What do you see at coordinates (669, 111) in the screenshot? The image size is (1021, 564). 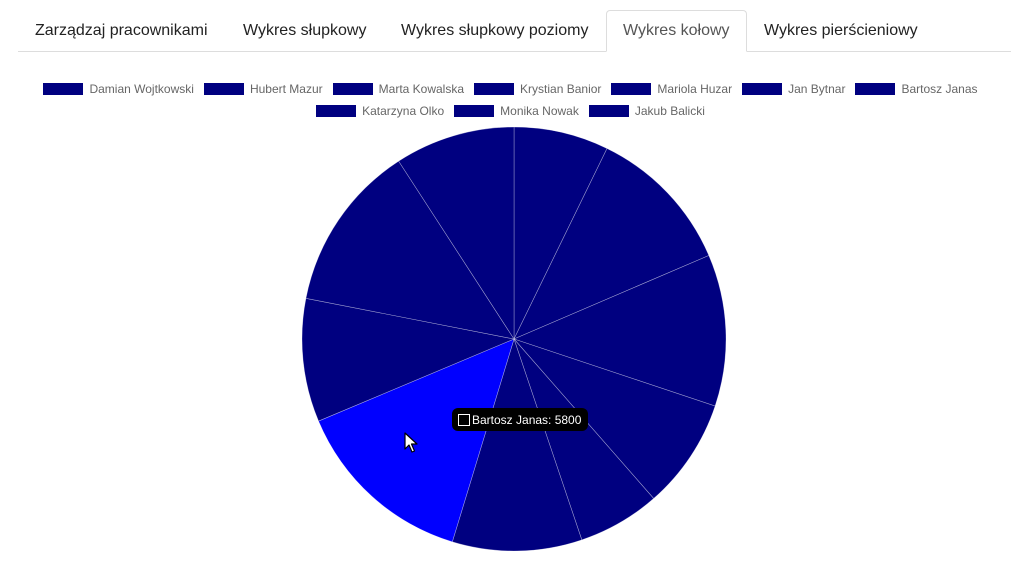 I see `legend-label: Jakub Balicki` at bounding box center [669, 111].